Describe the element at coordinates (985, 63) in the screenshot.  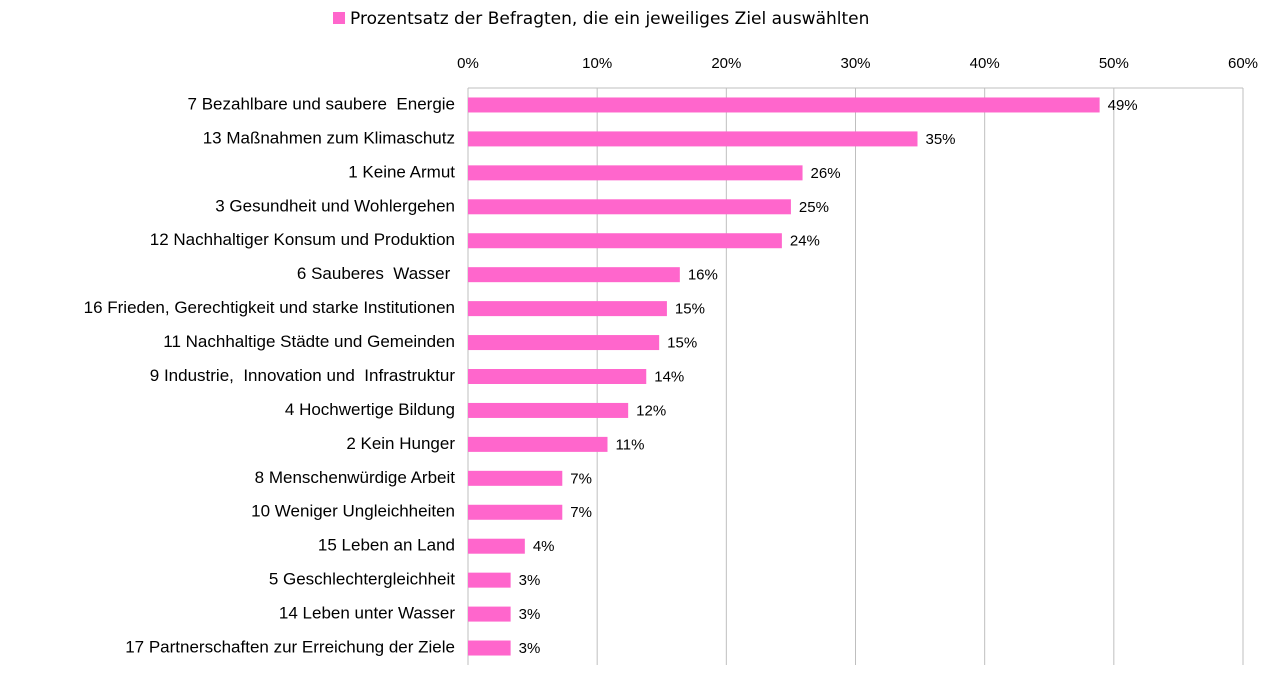
I see `x-tick-label: 40%` at that location.